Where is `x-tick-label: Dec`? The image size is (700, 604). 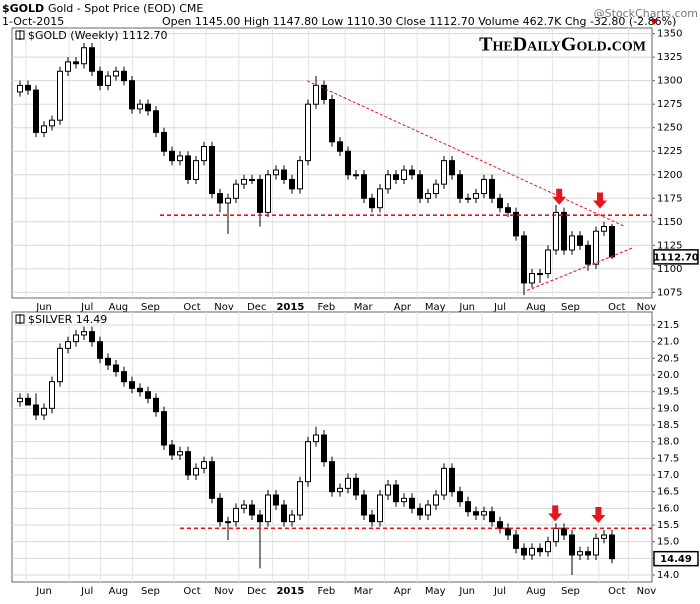 x-tick-label: Dec is located at coordinates (256, 591).